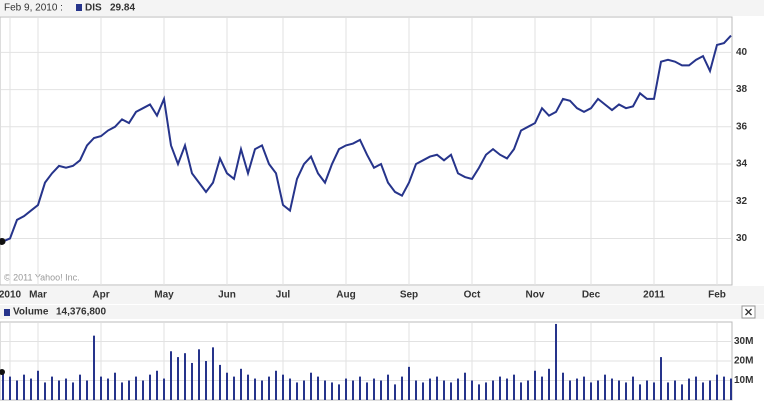 This screenshot has height=411, width=764. What do you see at coordinates (742, 89) in the screenshot?
I see `y-tick-label: 38` at bounding box center [742, 89].